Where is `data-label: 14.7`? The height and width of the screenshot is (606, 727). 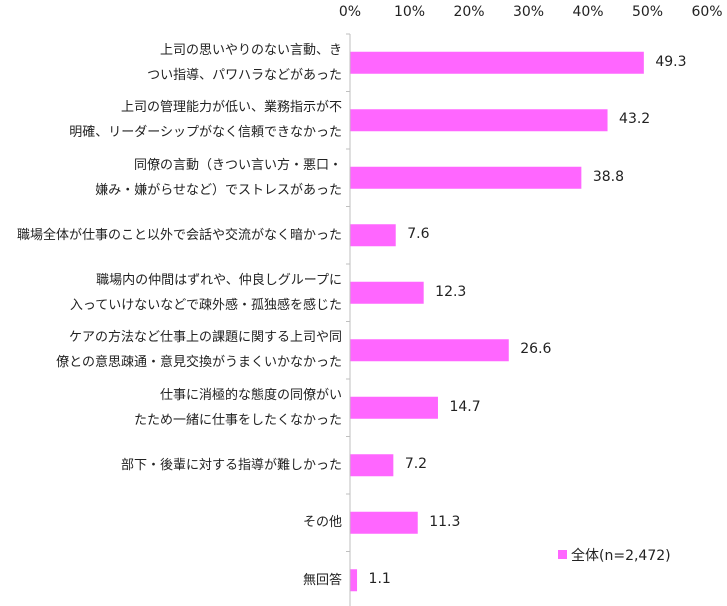 data-label: 14.7 is located at coordinates (465, 406).